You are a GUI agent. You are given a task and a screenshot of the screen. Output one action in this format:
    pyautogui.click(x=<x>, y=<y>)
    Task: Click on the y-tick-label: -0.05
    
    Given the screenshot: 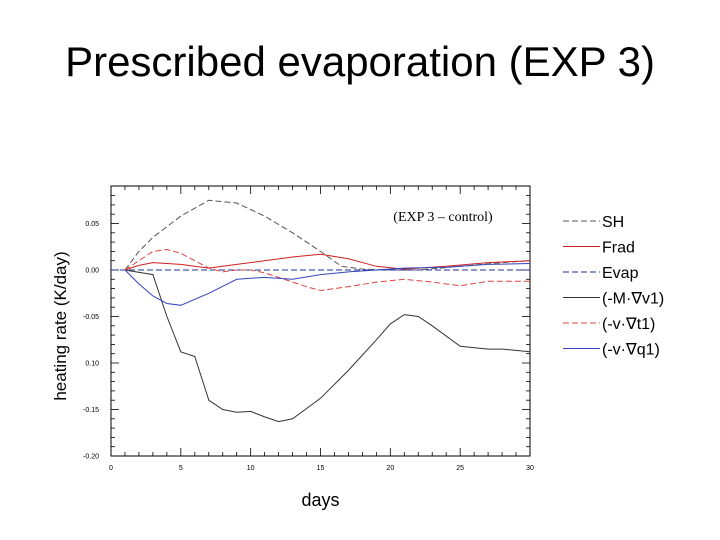 What is the action you would take?
    pyautogui.click(x=91, y=317)
    